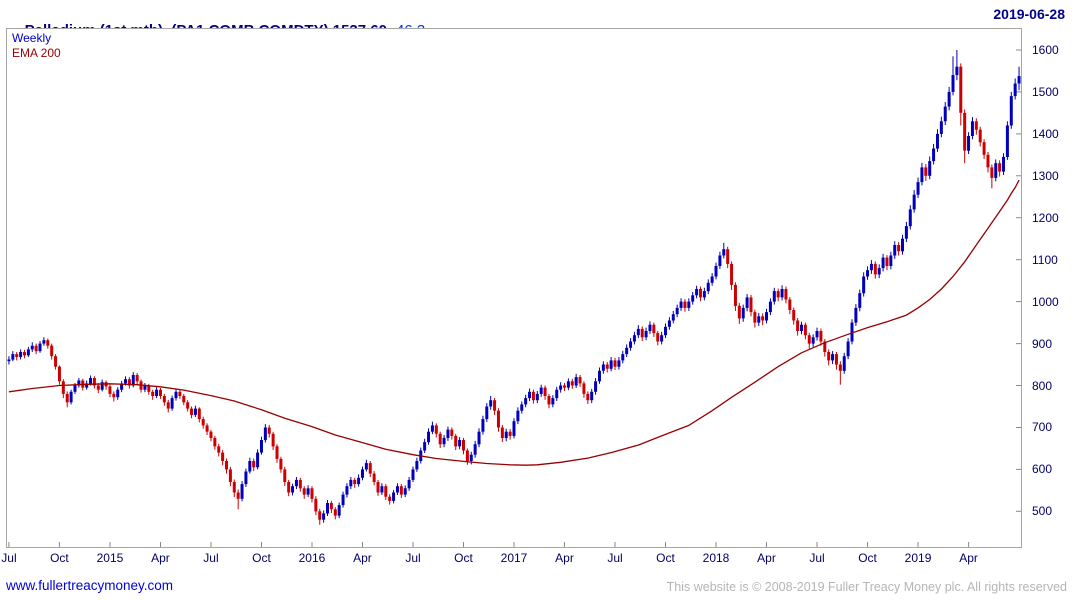 The image size is (1075, 600). What do you see at coordinates (918, 558) in the screenshot?
I see `x-axis-label: 2019` at bounding box center [918, 558].